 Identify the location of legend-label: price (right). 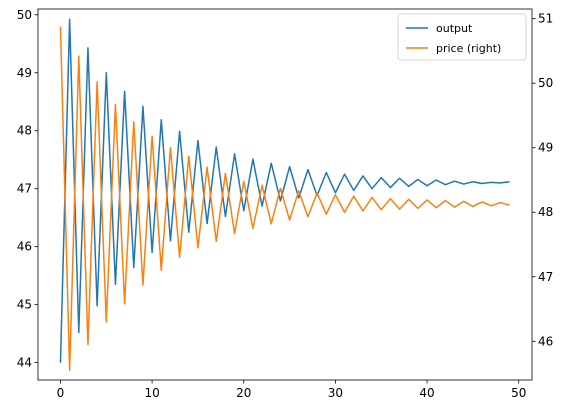
(468, 48).